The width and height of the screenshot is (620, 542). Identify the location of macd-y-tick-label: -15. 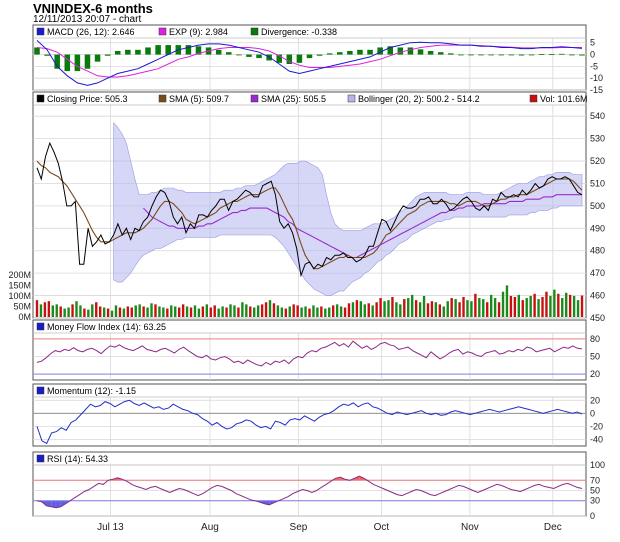
(596, 90).